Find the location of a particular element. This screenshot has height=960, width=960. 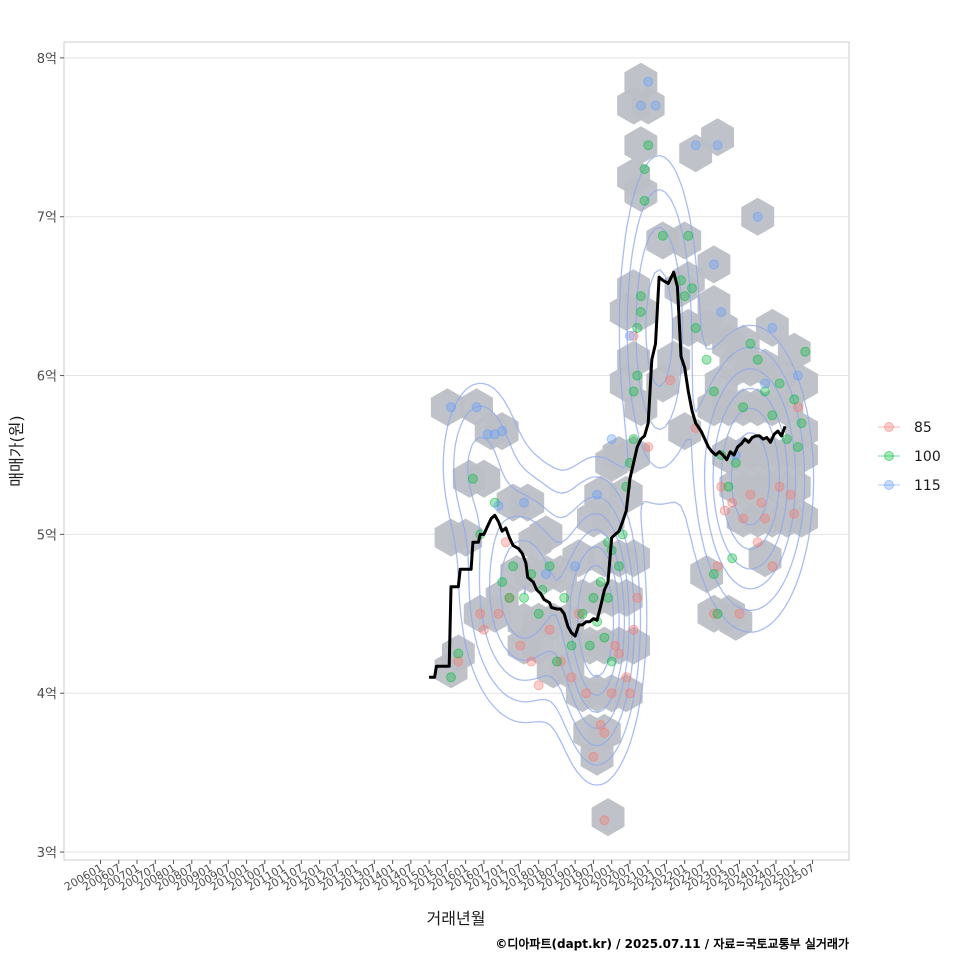

y-axis-title: 매매가(원) is located at coordinates (16, 450).